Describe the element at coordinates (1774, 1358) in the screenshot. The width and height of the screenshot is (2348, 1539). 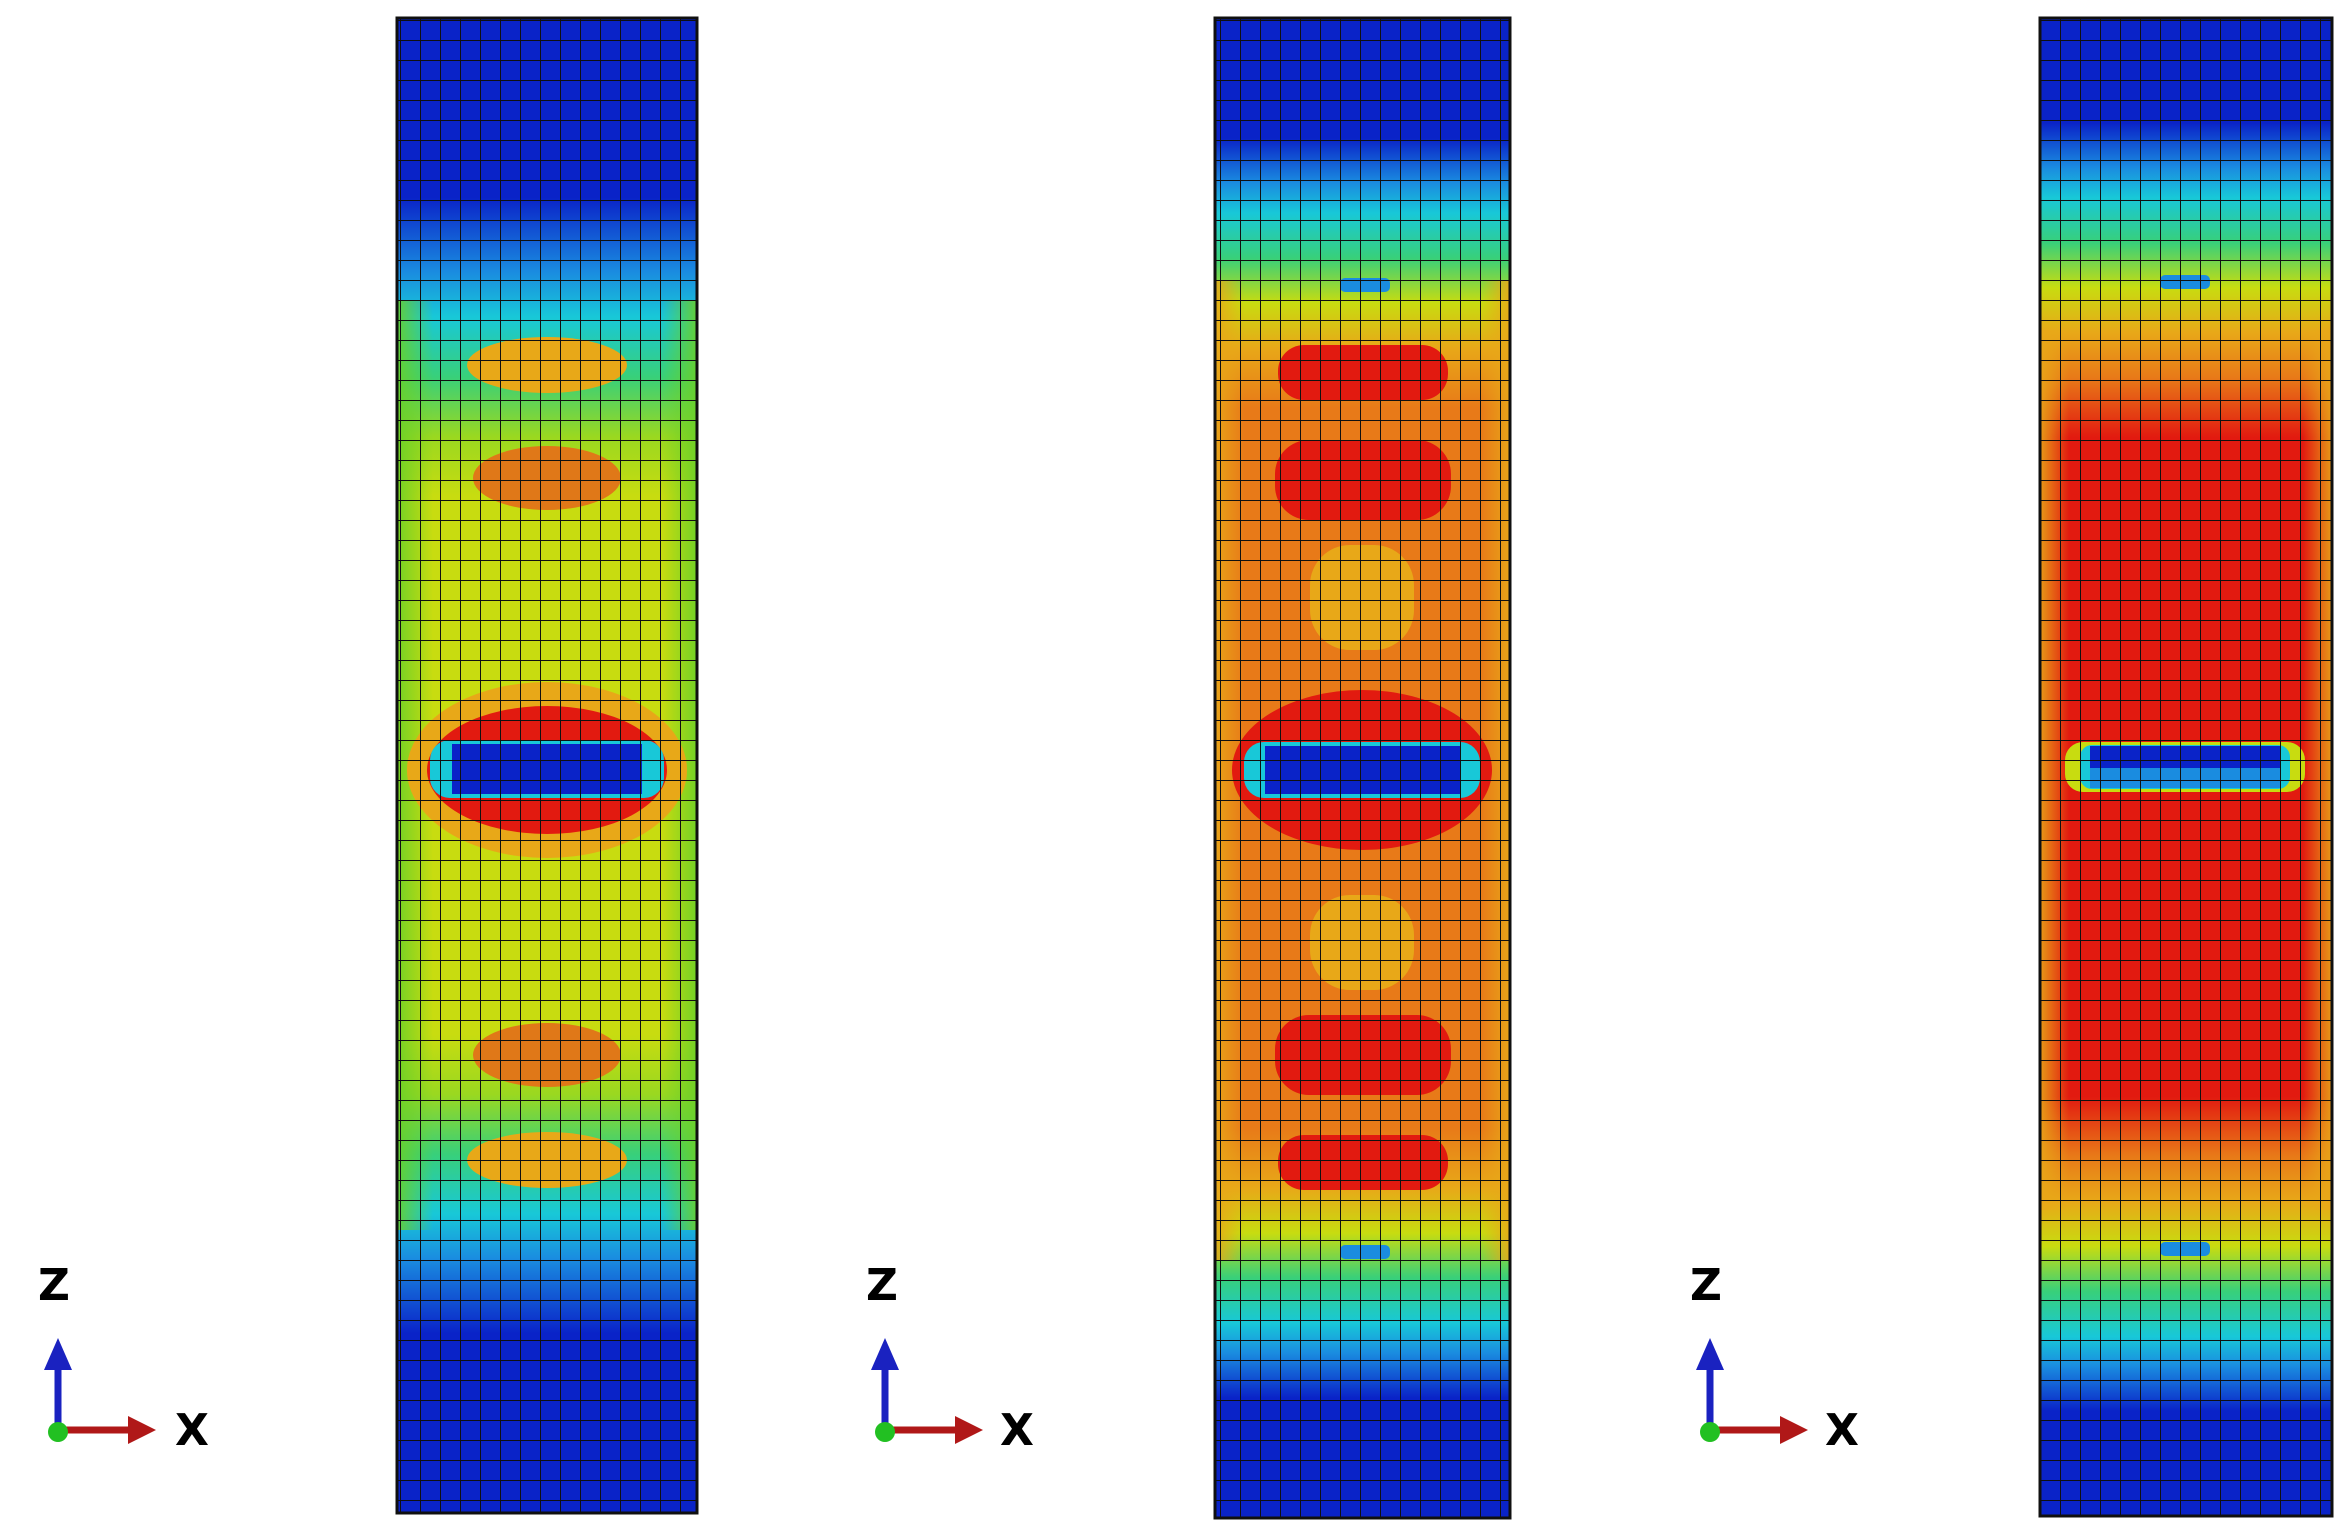
I see `triad-3: Z X` at that location.